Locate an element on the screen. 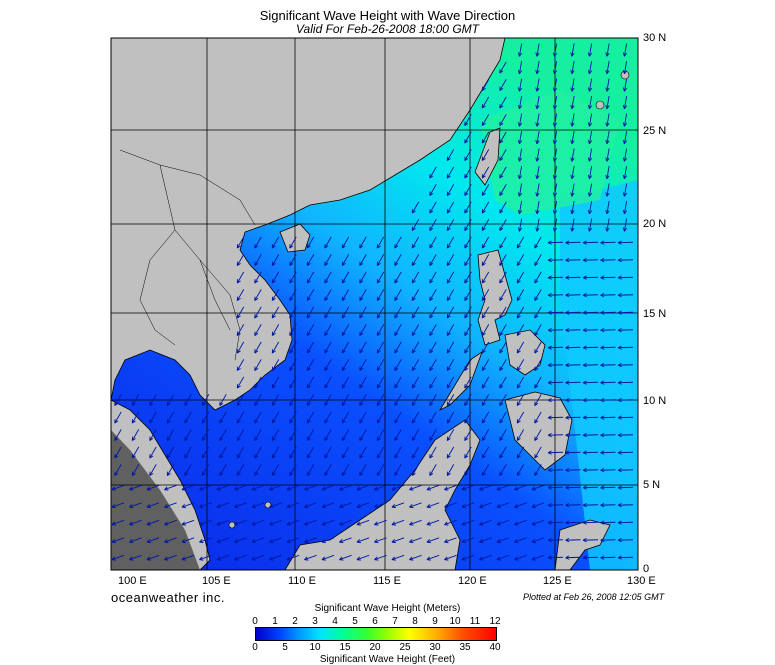 The width and height of the screenshot is (775, 665). meters-tick: 12 is located at coordinates (495, 621).